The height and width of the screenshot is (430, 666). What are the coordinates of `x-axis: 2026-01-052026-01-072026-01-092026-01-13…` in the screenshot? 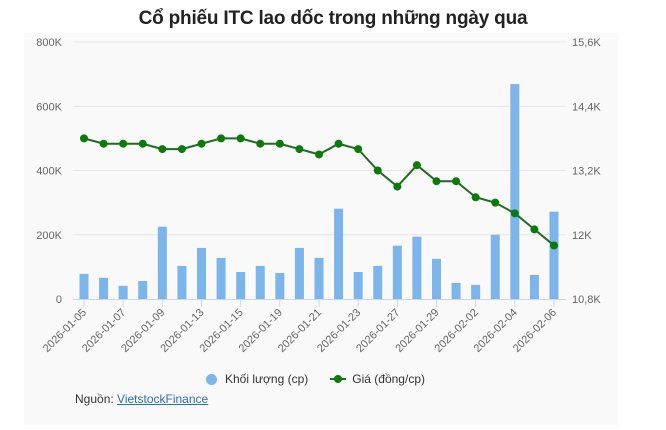 It's located at (300, 327).